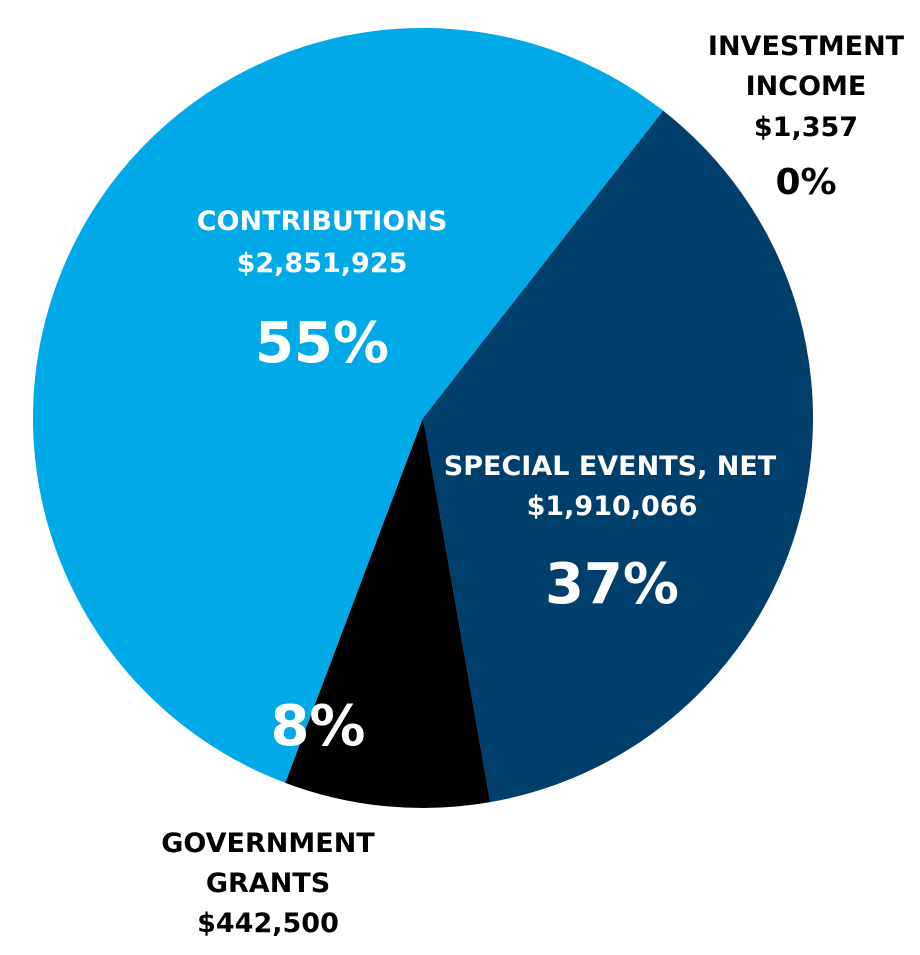  I want to click on government-grants-amount: $442,500, so click(268, 923).